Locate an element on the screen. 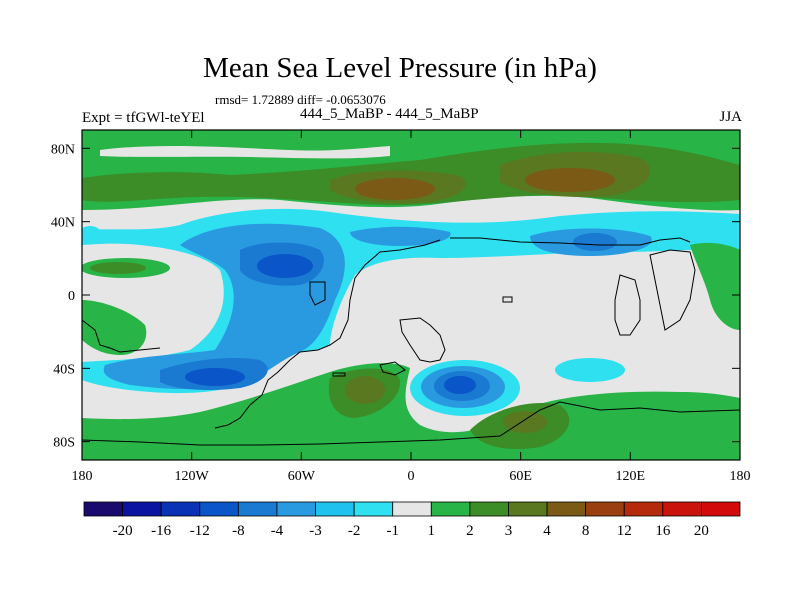 This screenshot has width=800, height=600. indo-australia-green-patch is located at coordinates (715, 286).